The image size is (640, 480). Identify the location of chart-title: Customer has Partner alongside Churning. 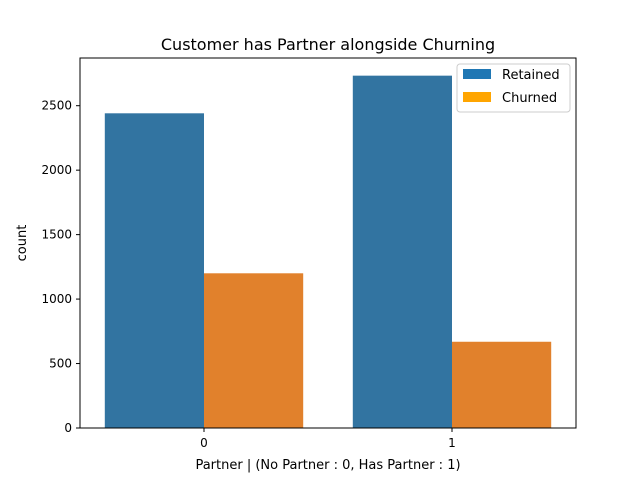
(328, 44).